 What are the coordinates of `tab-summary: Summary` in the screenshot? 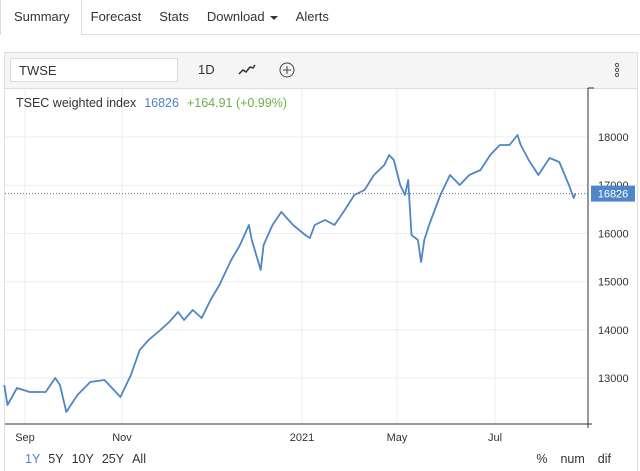 It's located at (41, 17).